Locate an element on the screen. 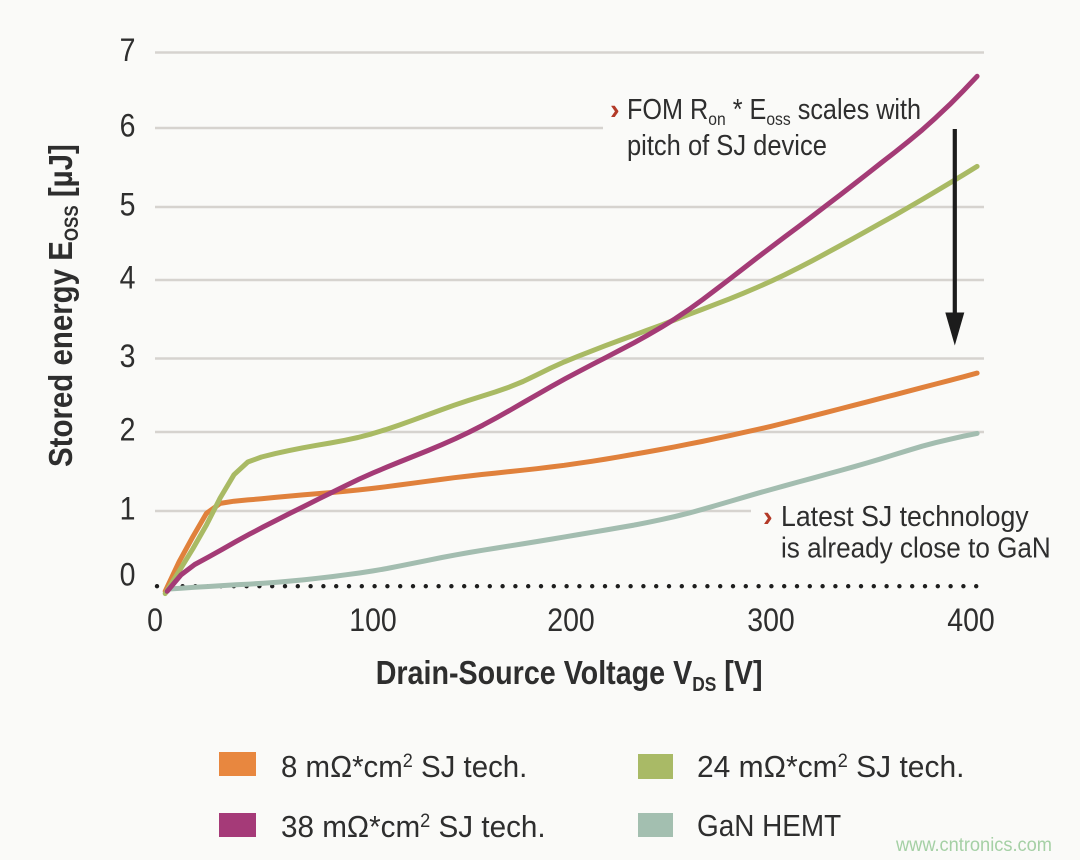 Image resolution: width=1080 pixels, height=860 pixels. svg-text: 38 mΩ*cm2 SJ tech. is located at coordinates (413, 827).